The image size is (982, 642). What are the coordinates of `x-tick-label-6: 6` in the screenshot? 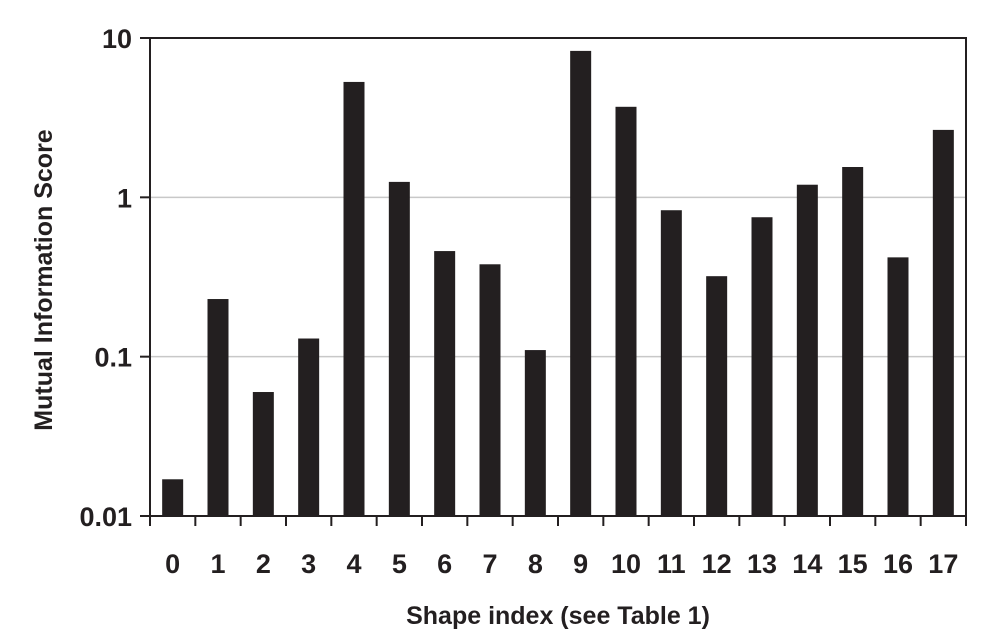 It's located at (444, 564).